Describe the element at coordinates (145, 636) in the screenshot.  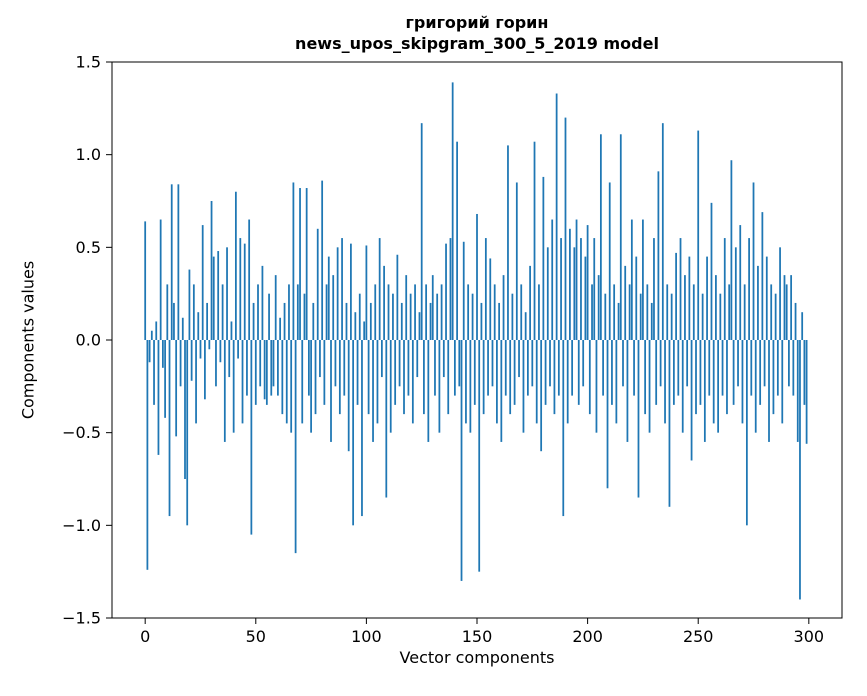
I see `x-tick-label: 0` at that location.